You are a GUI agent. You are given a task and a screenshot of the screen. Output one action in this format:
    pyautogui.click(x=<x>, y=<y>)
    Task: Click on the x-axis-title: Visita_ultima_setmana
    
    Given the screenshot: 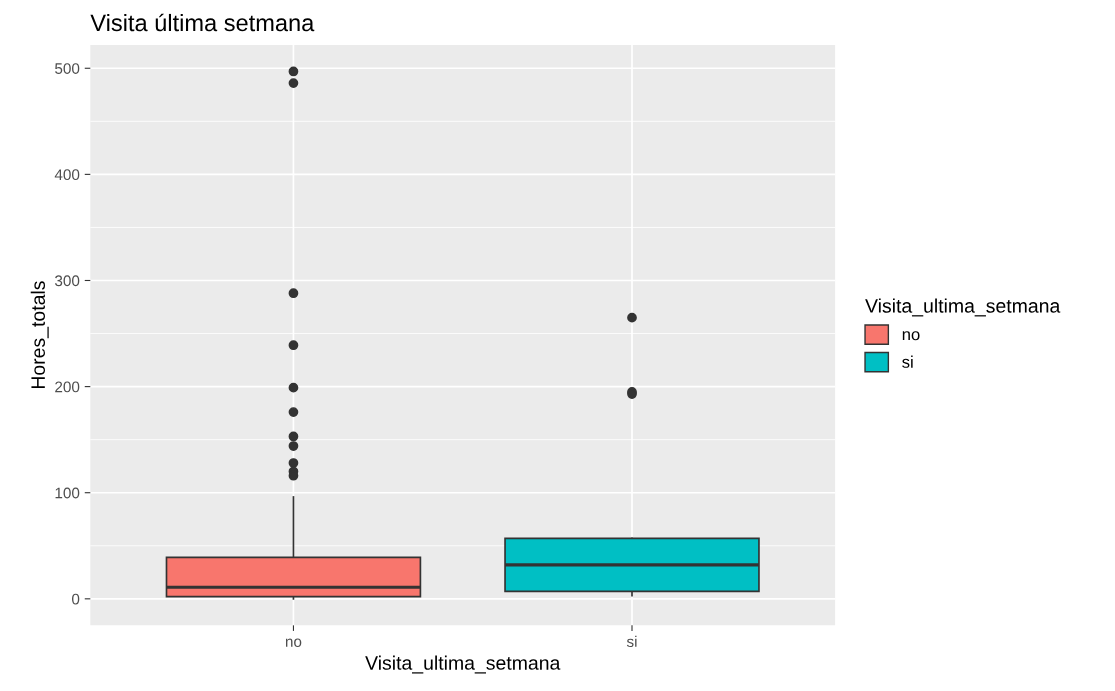 What is the action you would take?
    pyautogui.click(x=463, y=664)
    